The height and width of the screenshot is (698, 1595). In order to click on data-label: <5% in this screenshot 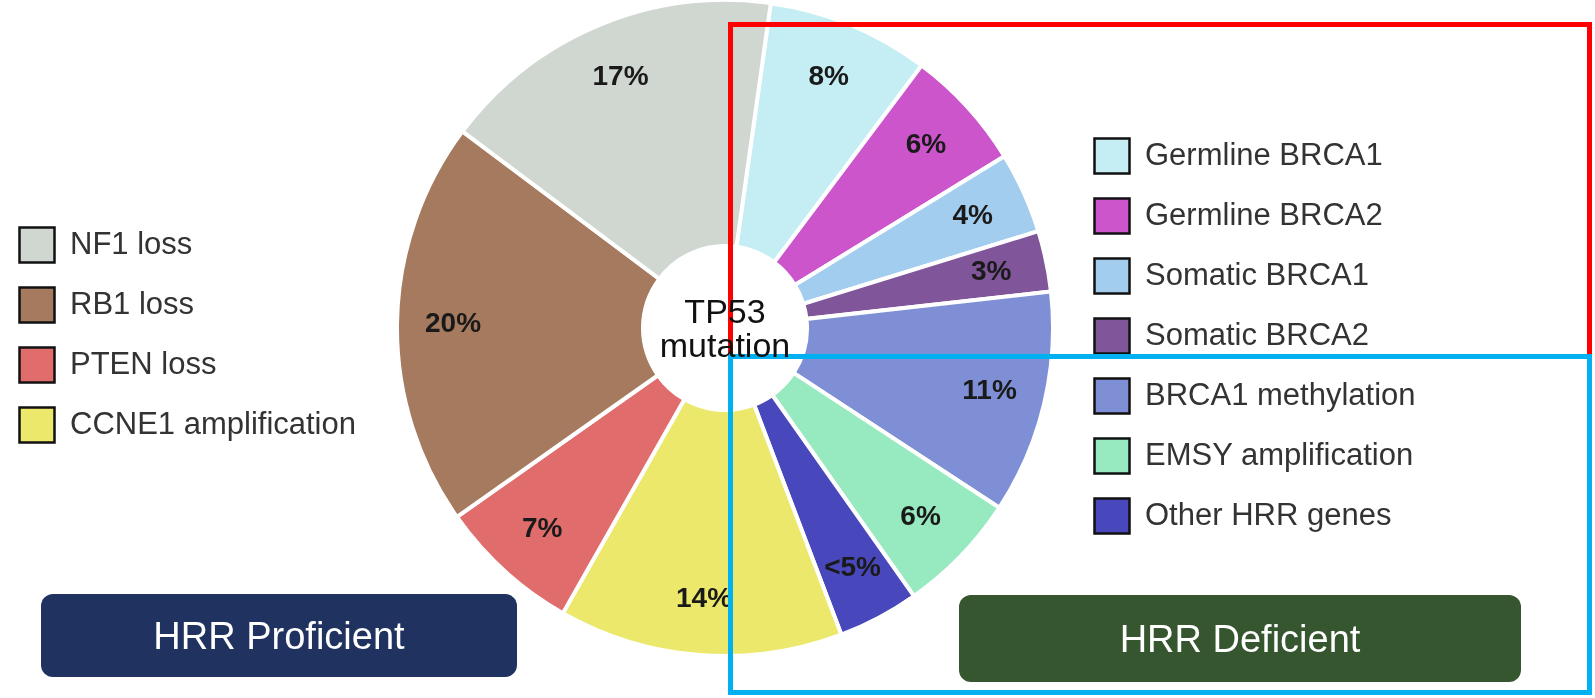, I will do `click(853, 567)`.